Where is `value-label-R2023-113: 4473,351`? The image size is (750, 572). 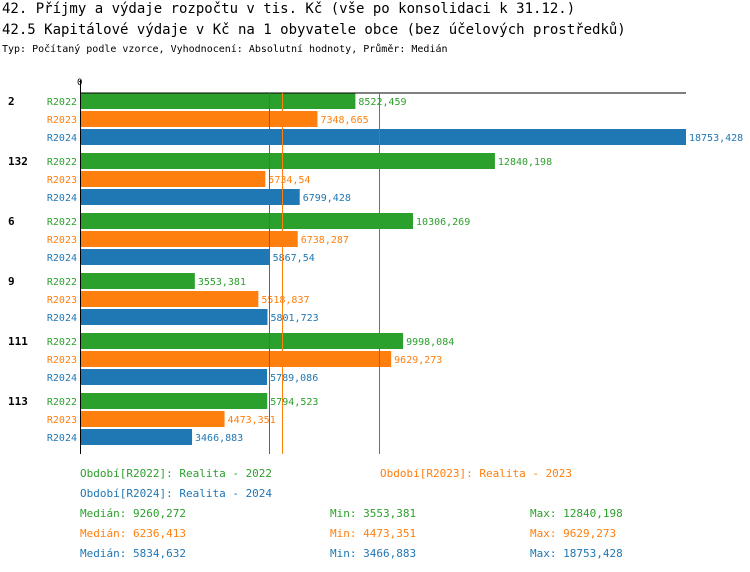 value-label-R2023-113: 4473,351 is located at coordinates (252, 420).